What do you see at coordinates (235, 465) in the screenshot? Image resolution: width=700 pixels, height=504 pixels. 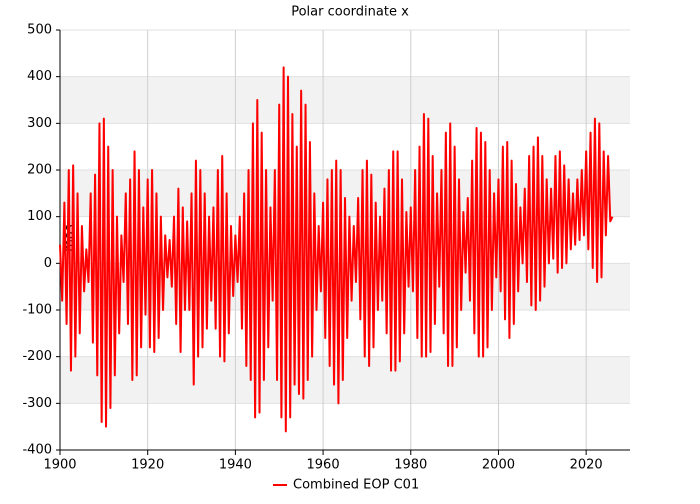 I see `x-tick-label: 1940` at bounding box center [235, 465].